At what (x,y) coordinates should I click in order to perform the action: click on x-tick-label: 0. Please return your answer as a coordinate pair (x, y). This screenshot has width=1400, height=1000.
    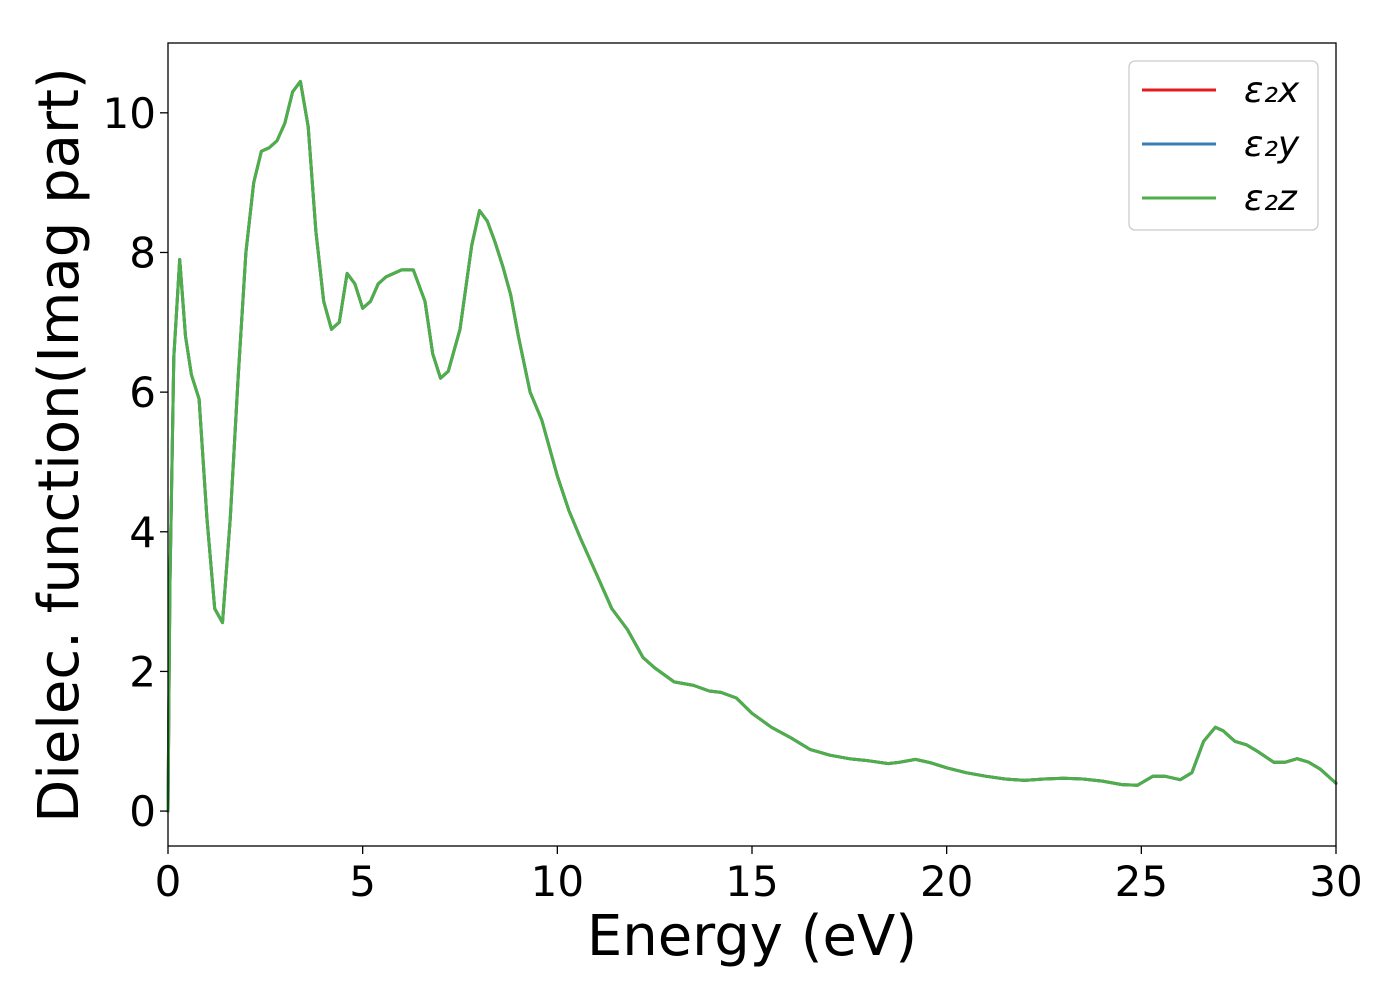
    Looking at the image, I should click on (168, 881).